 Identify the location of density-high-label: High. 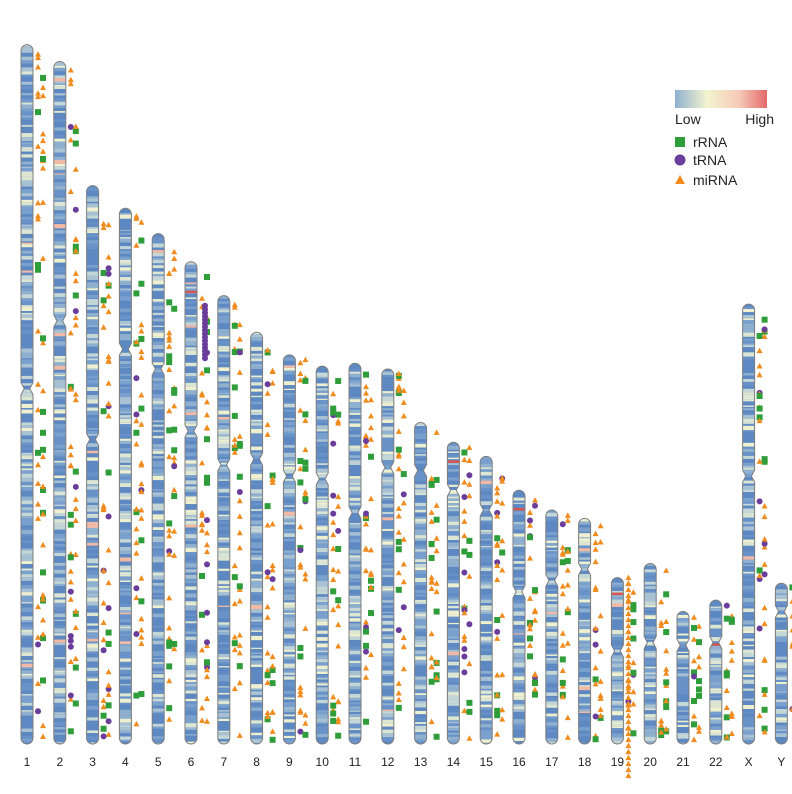
(759, 119).